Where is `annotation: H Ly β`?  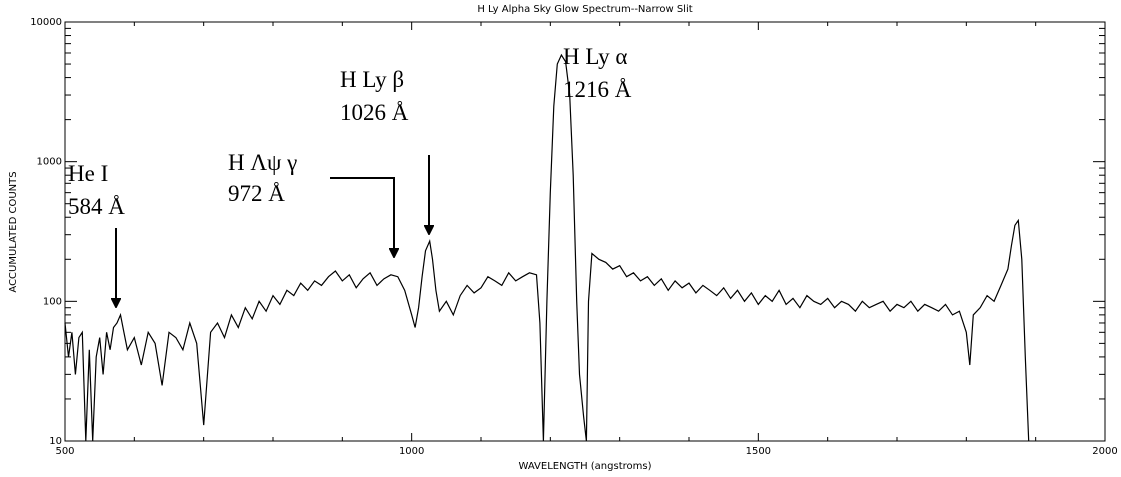 annotation: H Ly β is located at coordinates (372, 79).